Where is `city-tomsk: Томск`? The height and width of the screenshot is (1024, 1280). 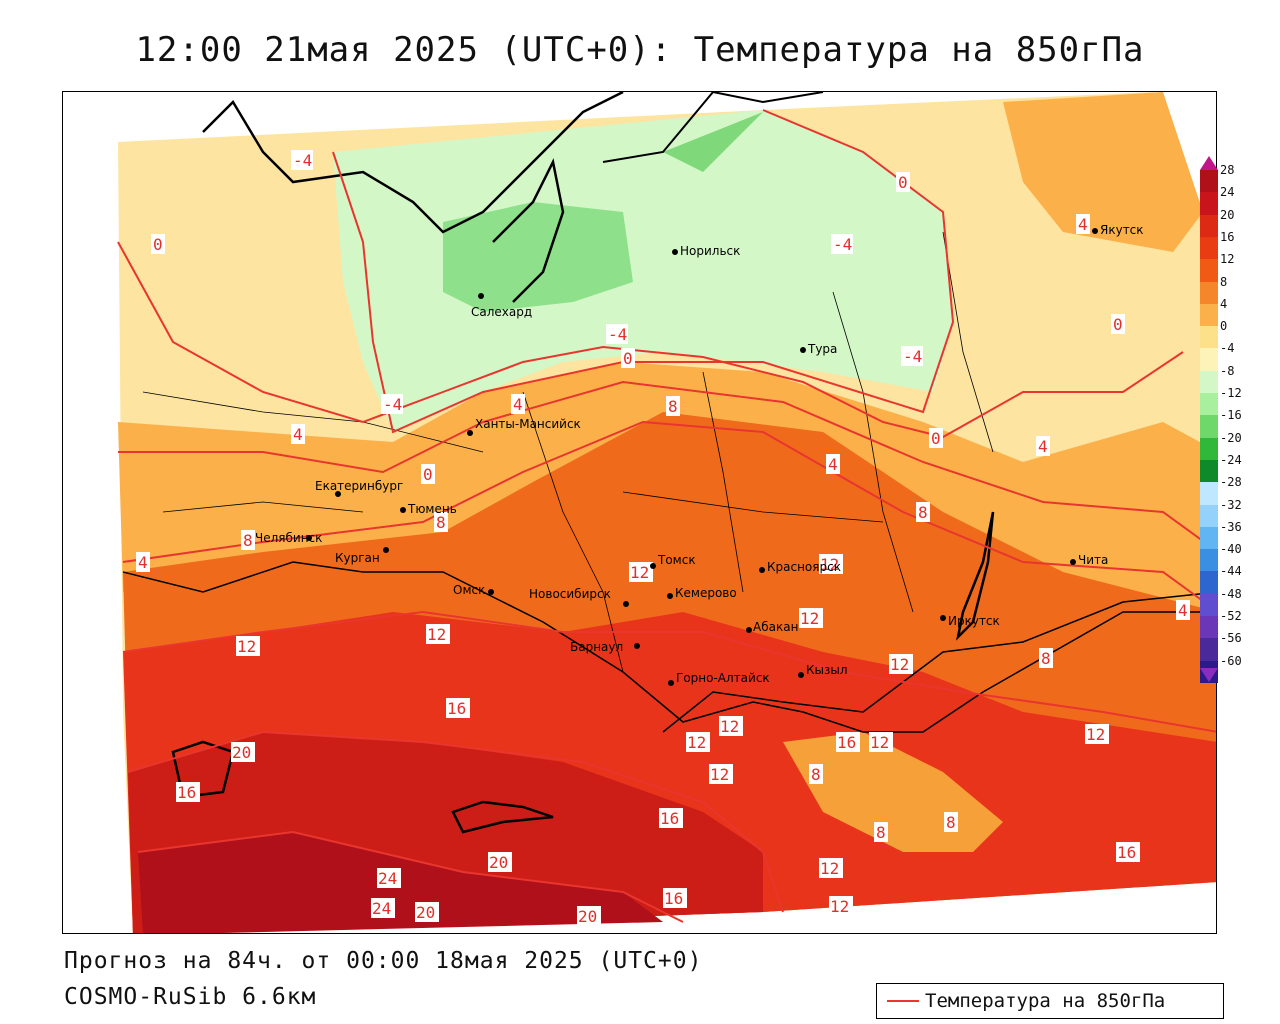 city-tomsk: Томск is located at coordinates (673, 561).